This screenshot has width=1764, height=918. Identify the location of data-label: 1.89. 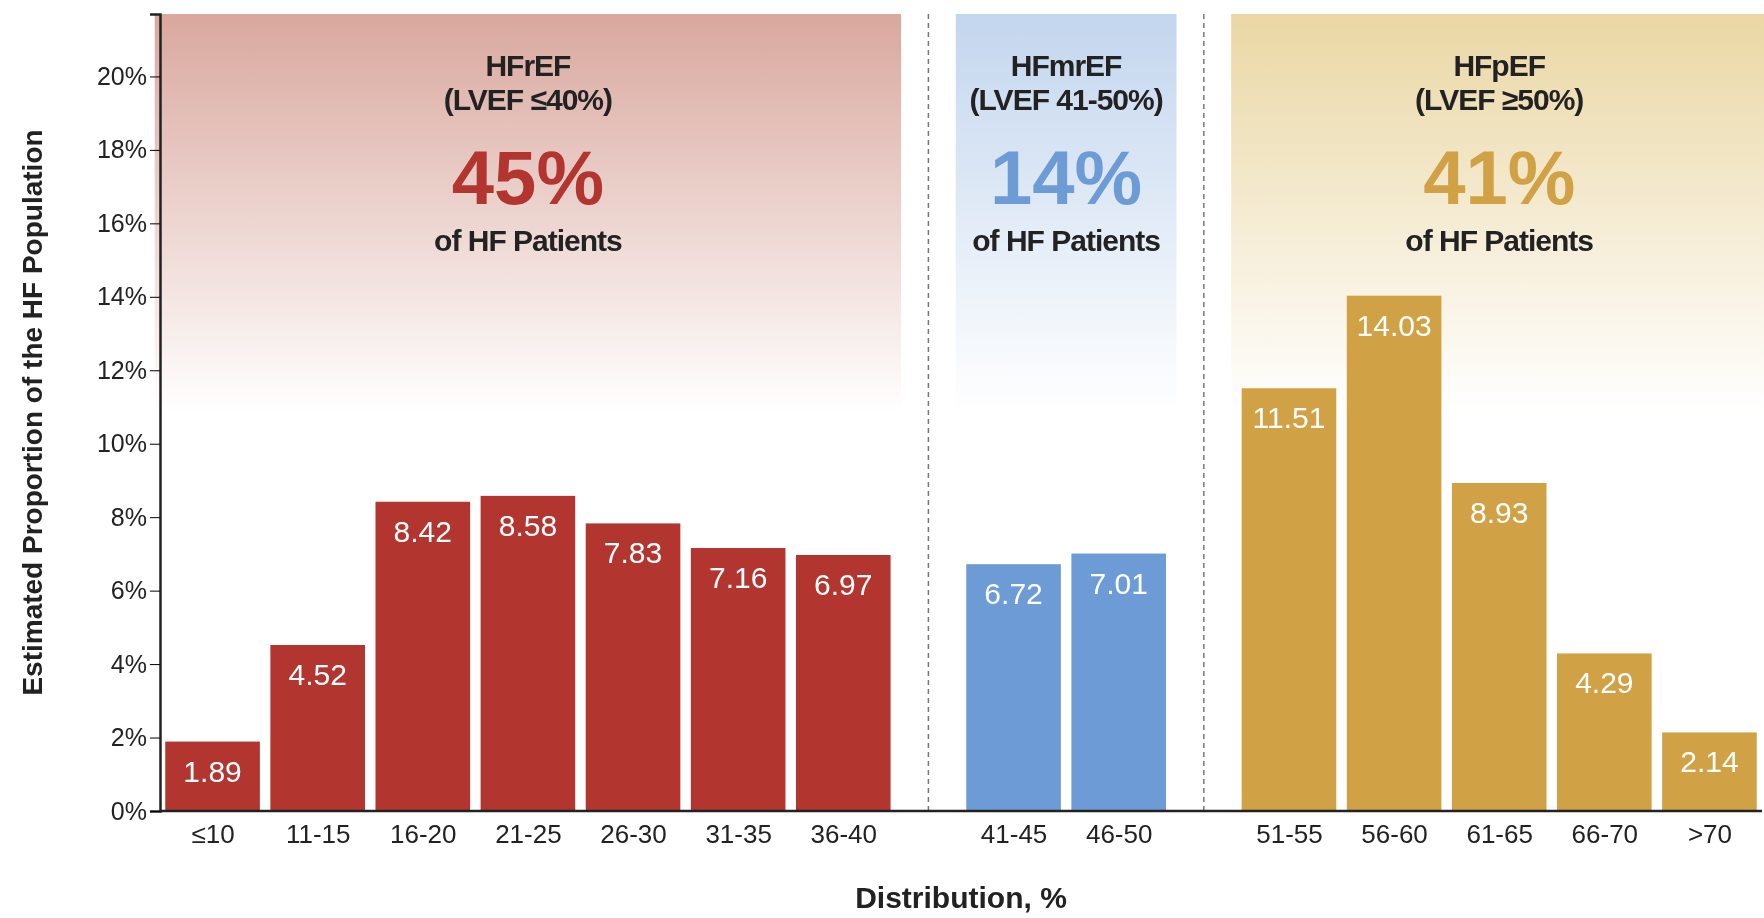
(212, 771).